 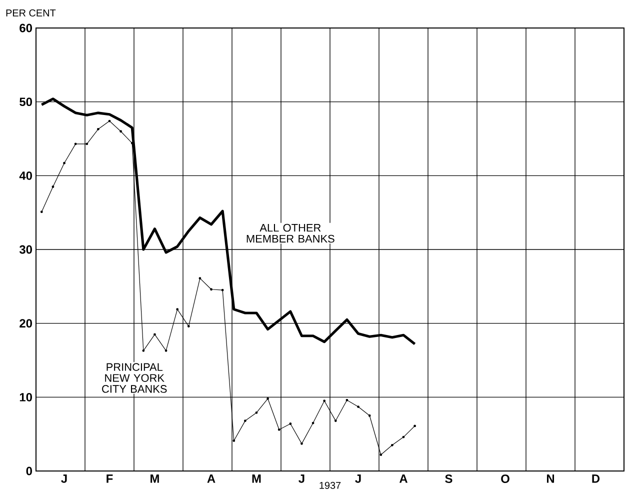 I want to click on y-tick-label: 60, so click(x=26, y=28).